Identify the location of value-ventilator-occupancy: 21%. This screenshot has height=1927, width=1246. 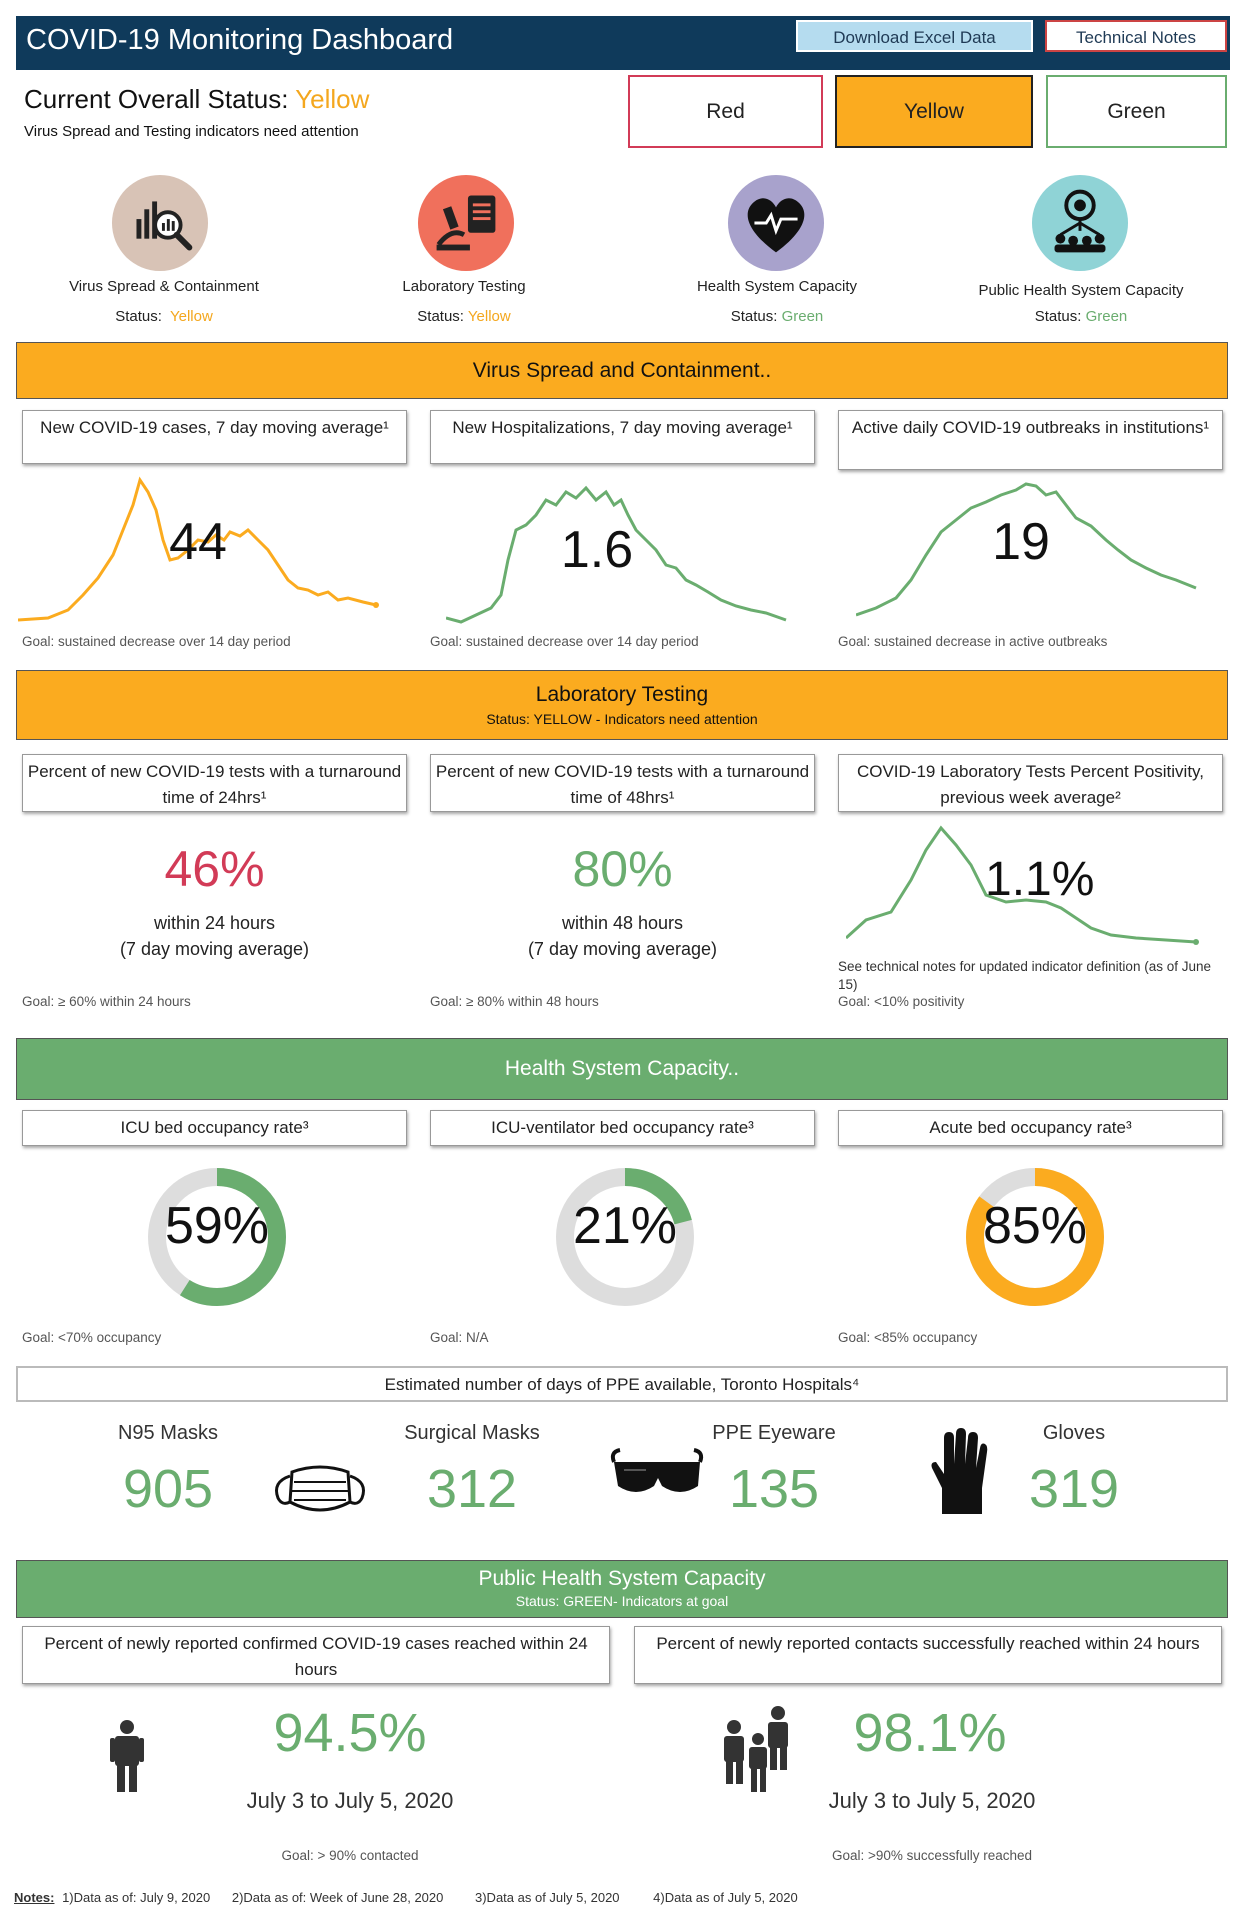
(625, 1226).